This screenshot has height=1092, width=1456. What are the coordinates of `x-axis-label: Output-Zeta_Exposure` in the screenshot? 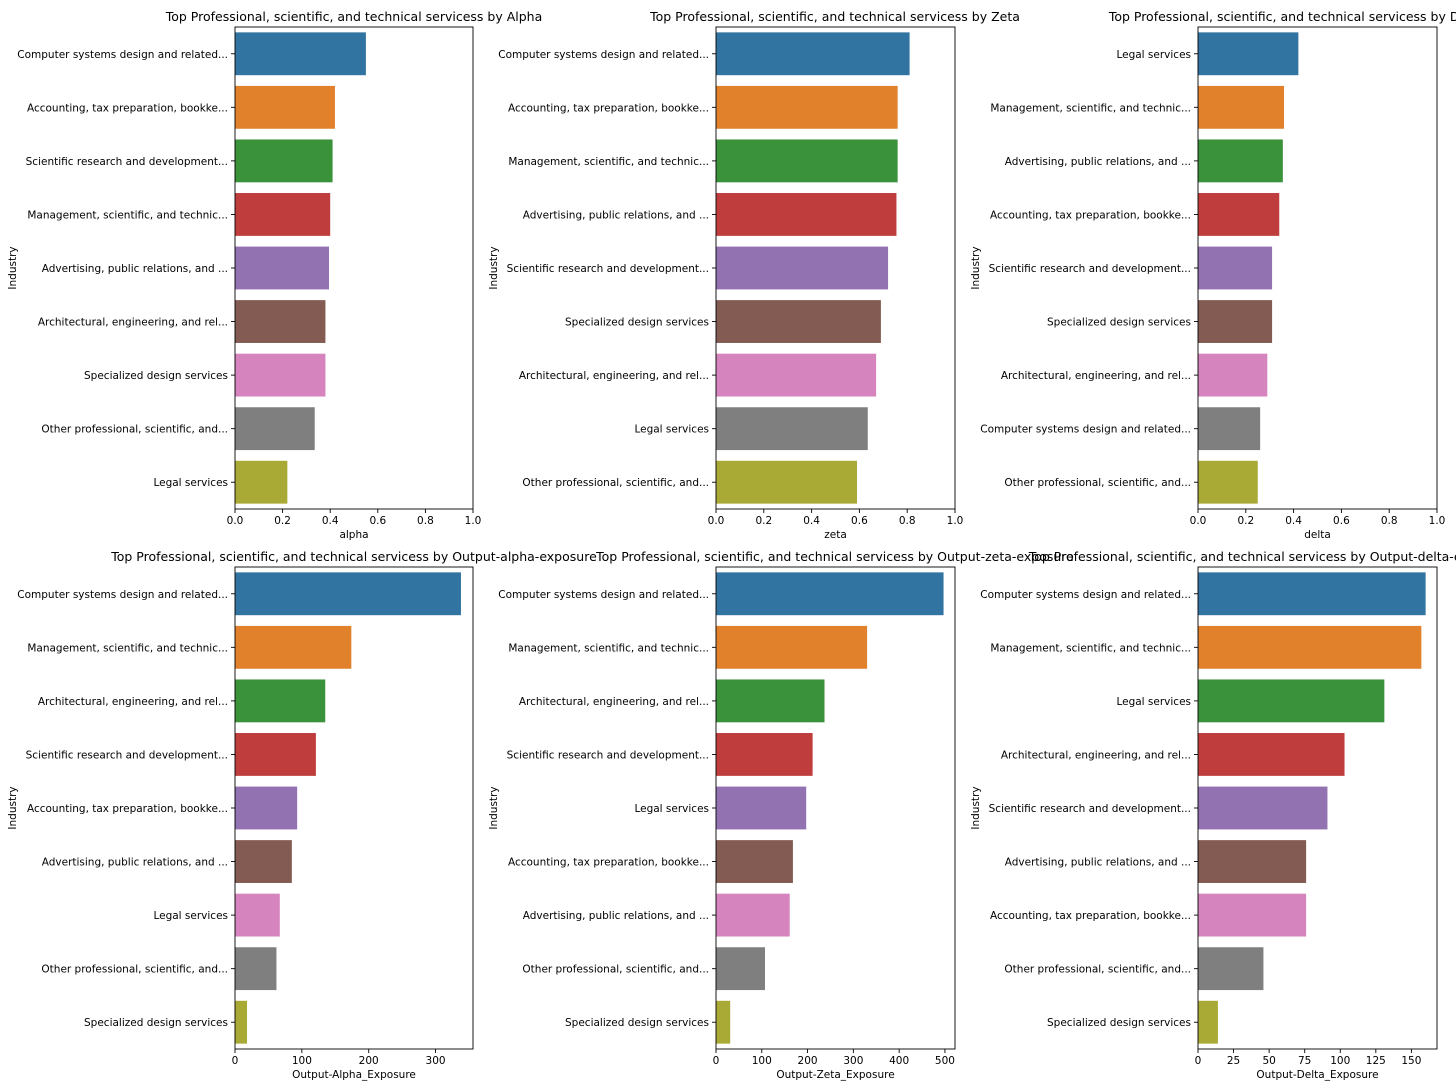 It's located at (835, 1075).